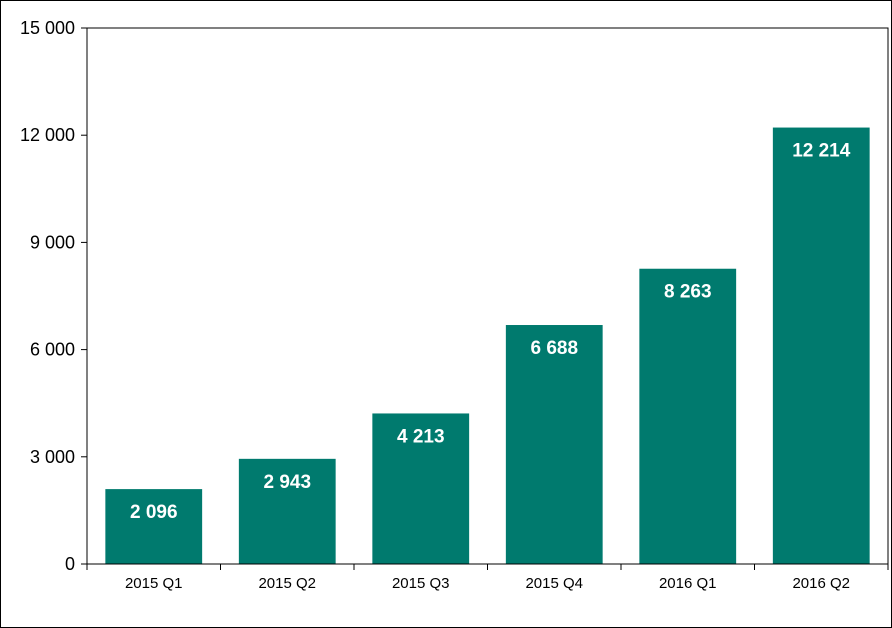  Describe the element at coordinates (52, 457) in the screenshot. I see `y-tick-label: 3 000` at that location.